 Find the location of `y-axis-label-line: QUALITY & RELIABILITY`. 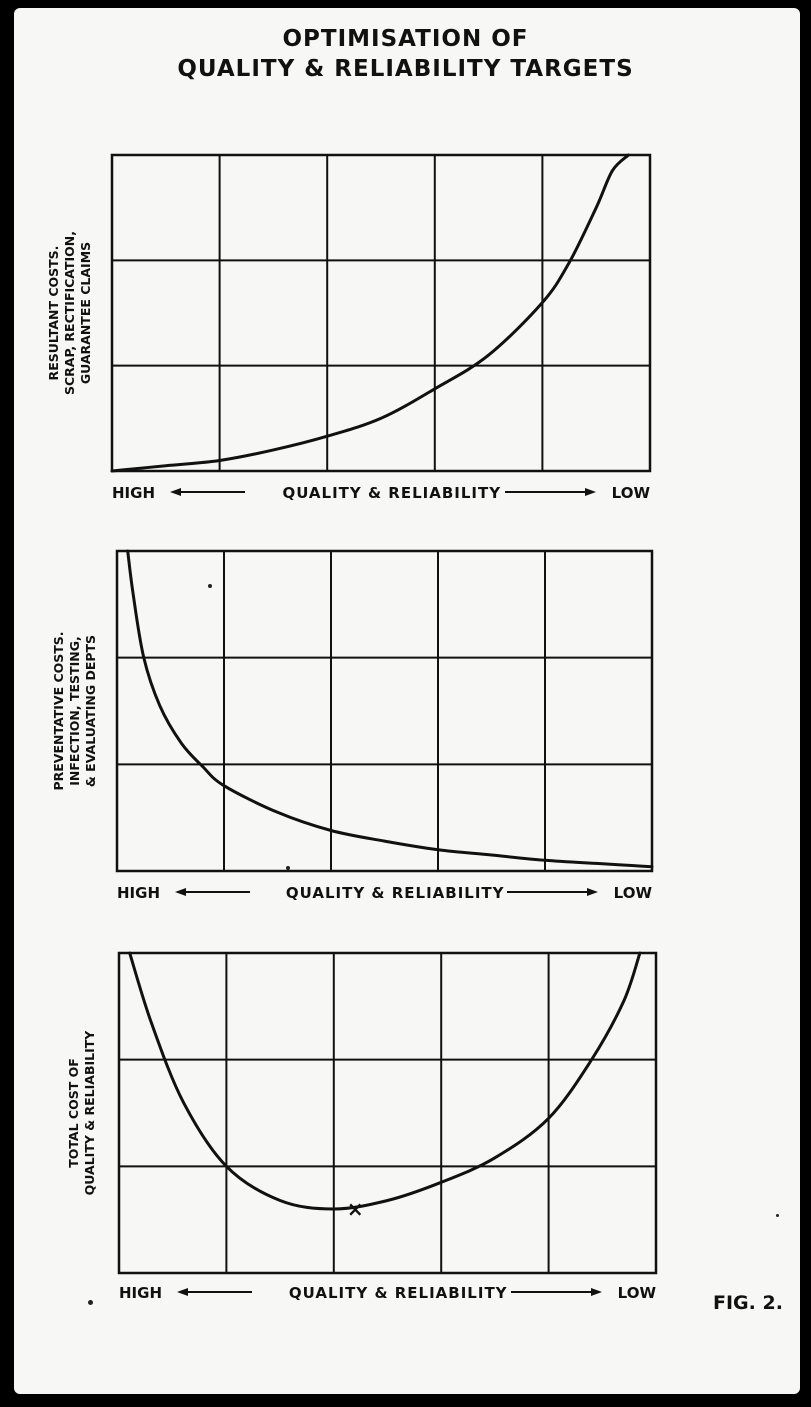

y-axis-label-line: QUALITY & RELIABILITY is located at coordinates (89, 1113).